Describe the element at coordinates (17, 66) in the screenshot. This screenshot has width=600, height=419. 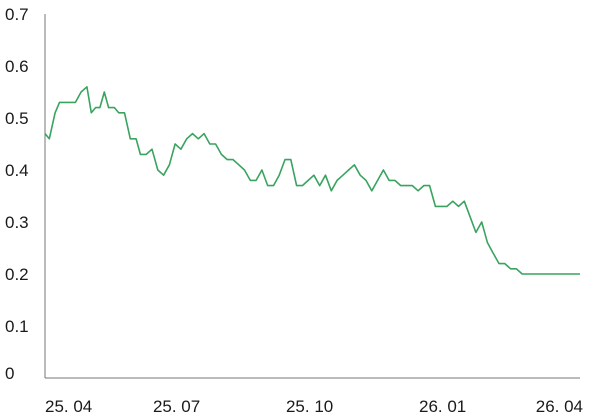
I see `y-tick-label: 0.6` at that location.